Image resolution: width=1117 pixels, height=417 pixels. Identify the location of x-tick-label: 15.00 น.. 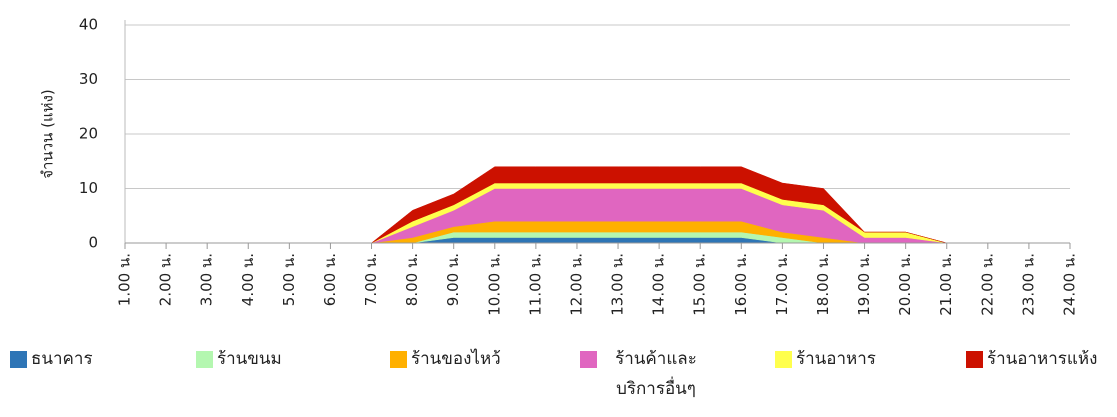
(700, 284).